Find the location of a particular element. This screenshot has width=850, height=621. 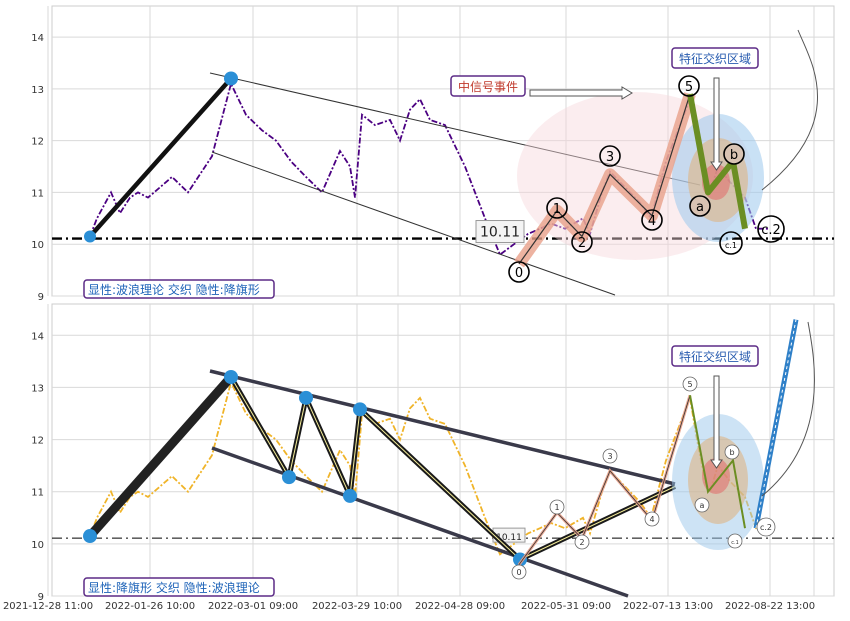

x-tick-label: 2022-03-01 09:00 is located at coordinates (253, 606).